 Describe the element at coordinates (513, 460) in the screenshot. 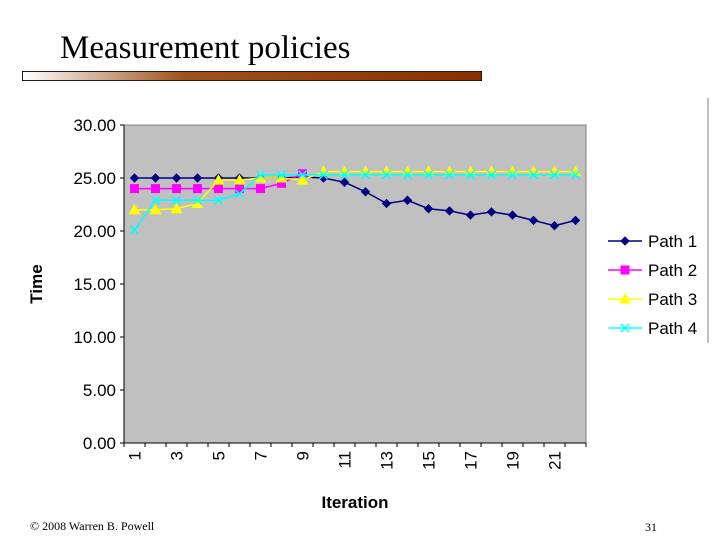

I see `x-tick-label: 19` at that location.